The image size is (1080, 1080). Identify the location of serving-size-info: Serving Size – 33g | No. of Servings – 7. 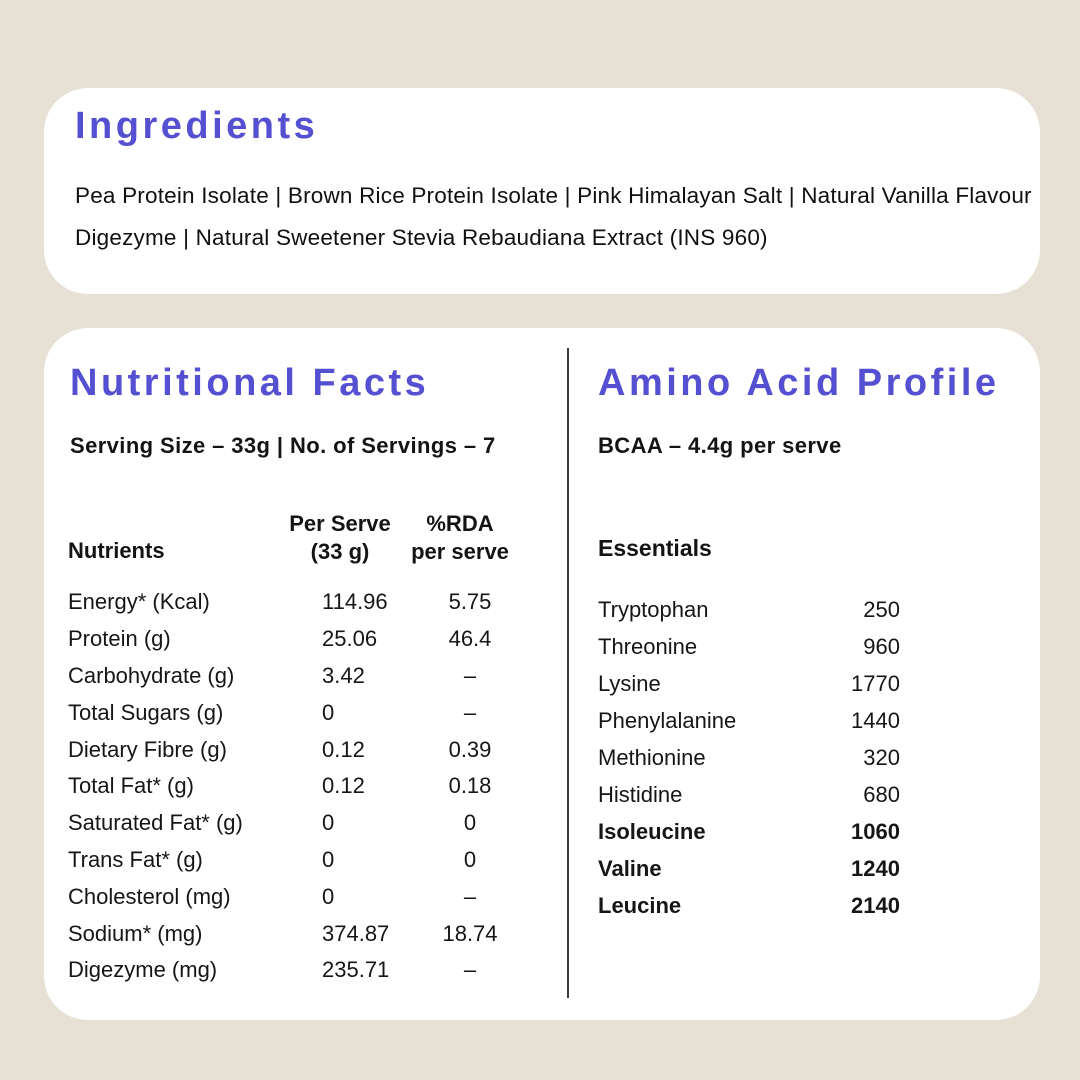
(283, 445).